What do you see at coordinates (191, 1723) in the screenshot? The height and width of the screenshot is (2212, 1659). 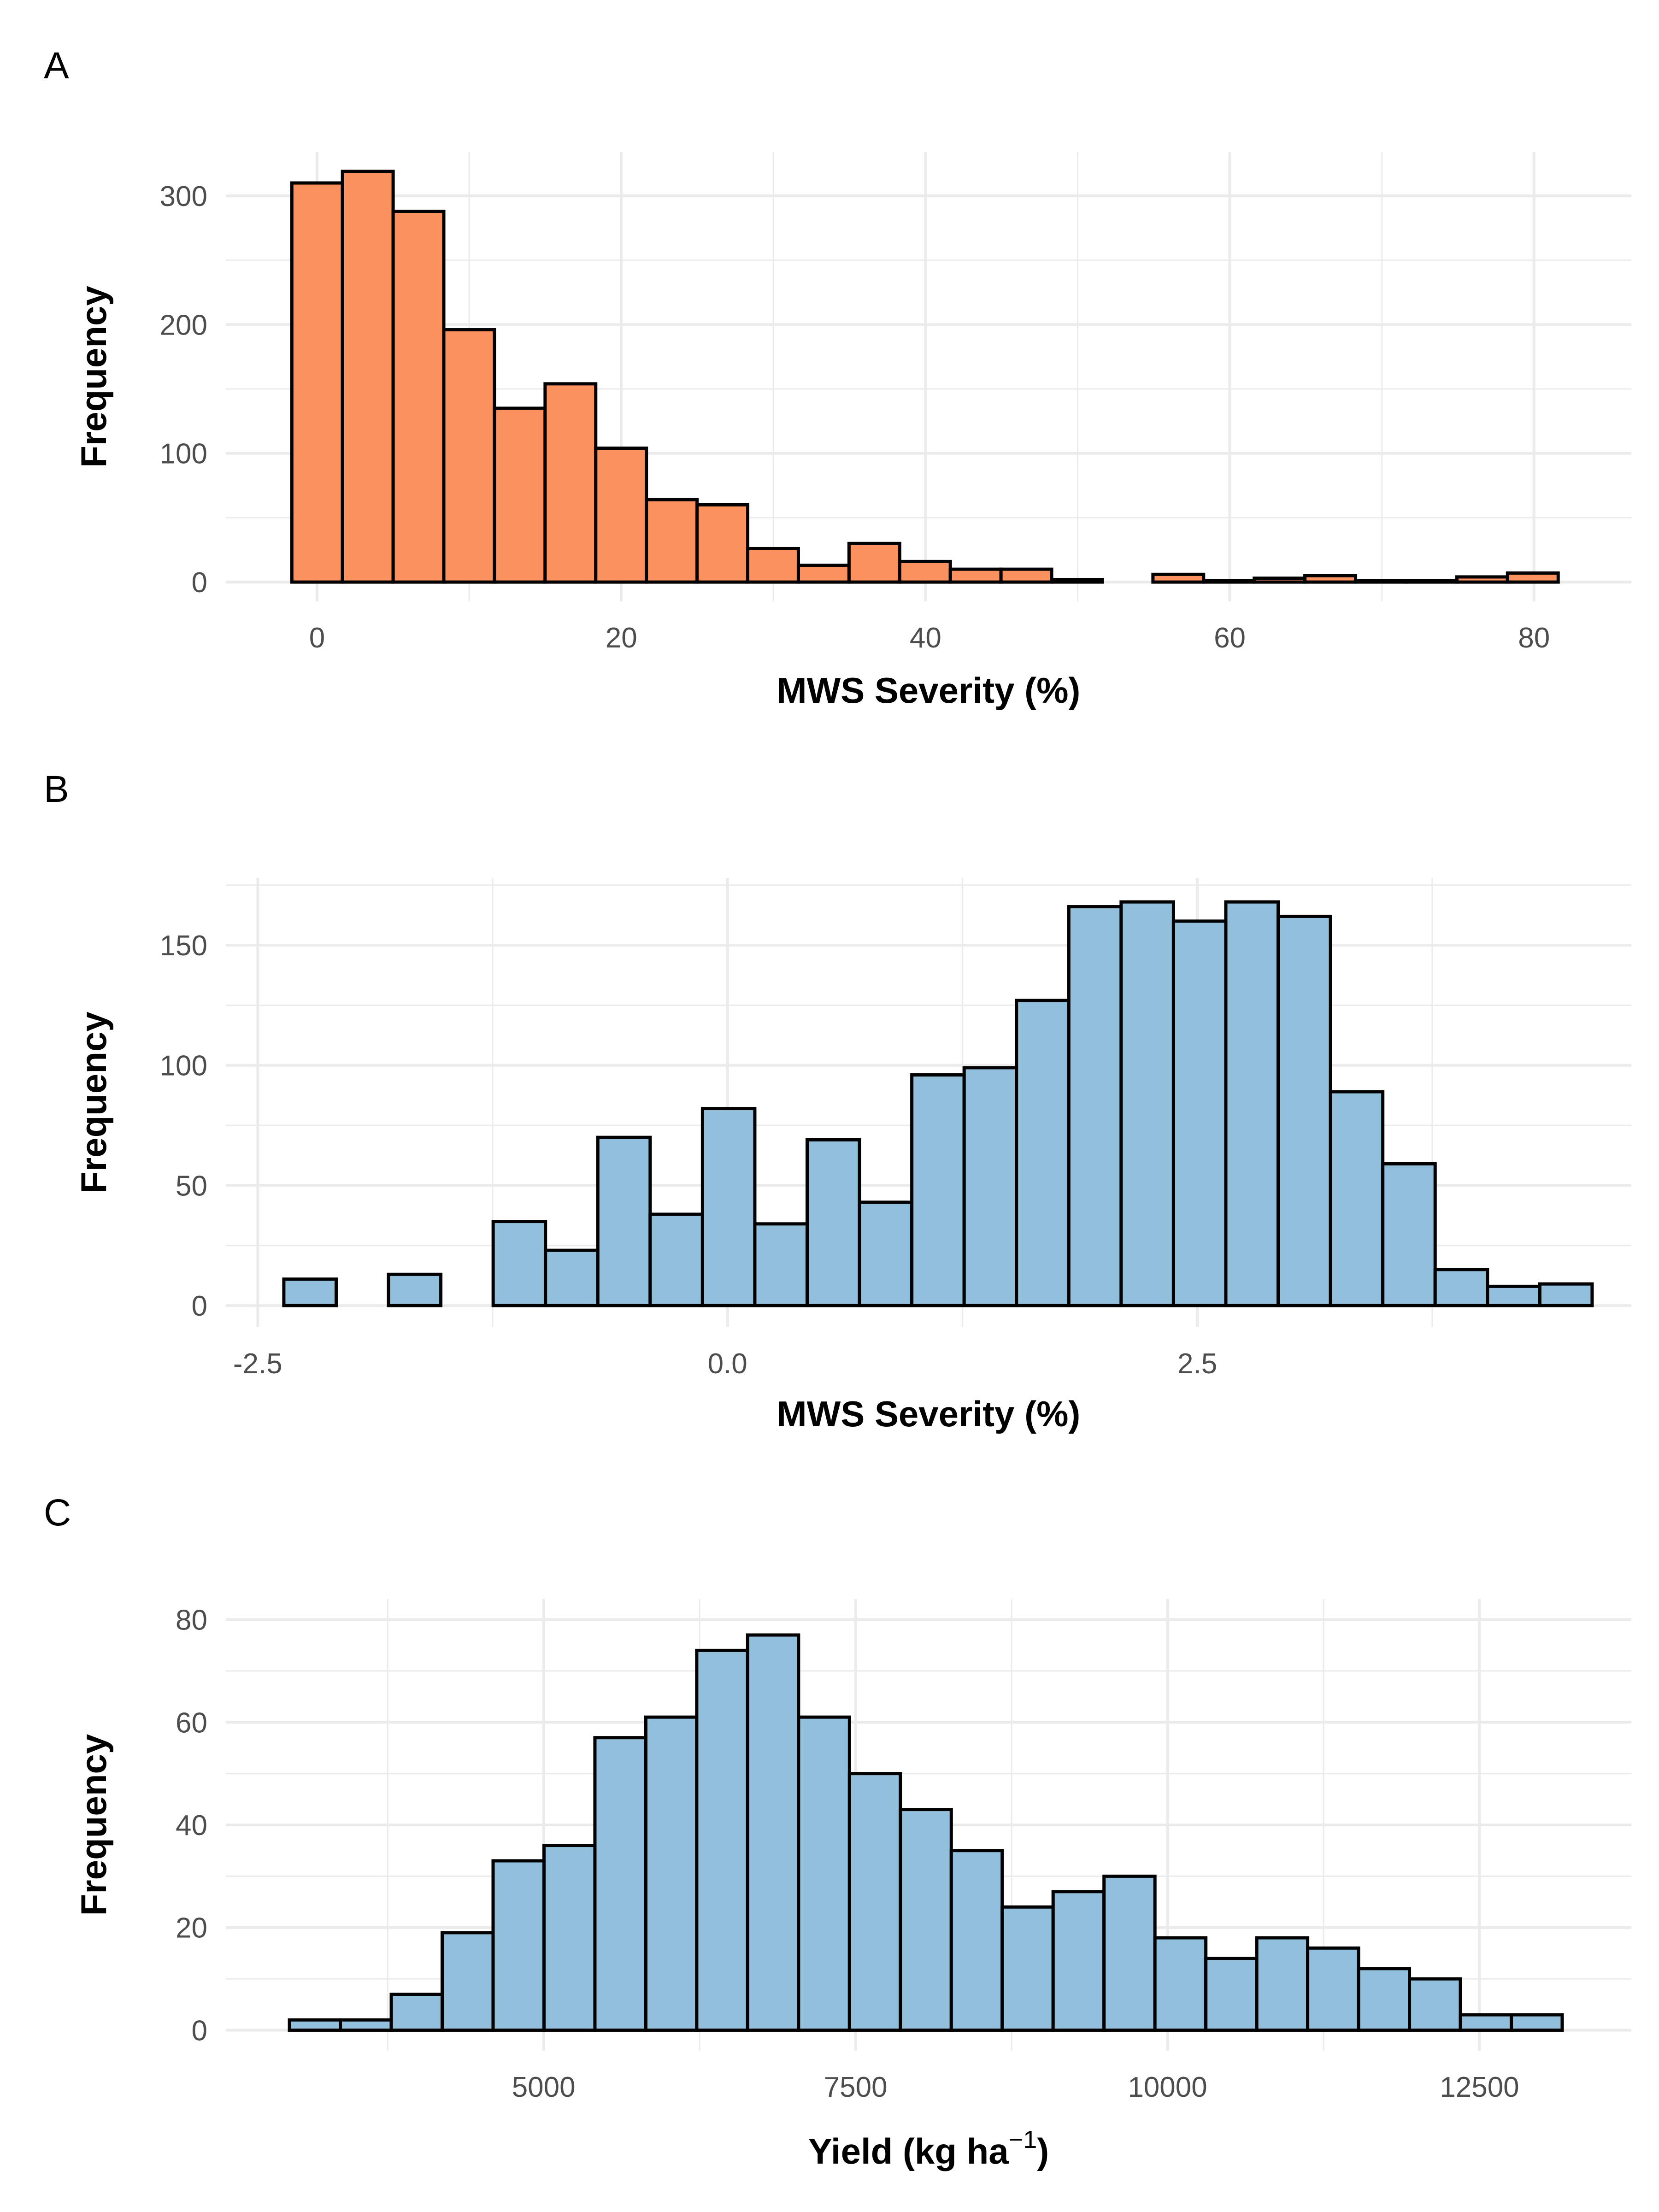 I see `y-tick-label: 60` at bounding box center [191, 1723].